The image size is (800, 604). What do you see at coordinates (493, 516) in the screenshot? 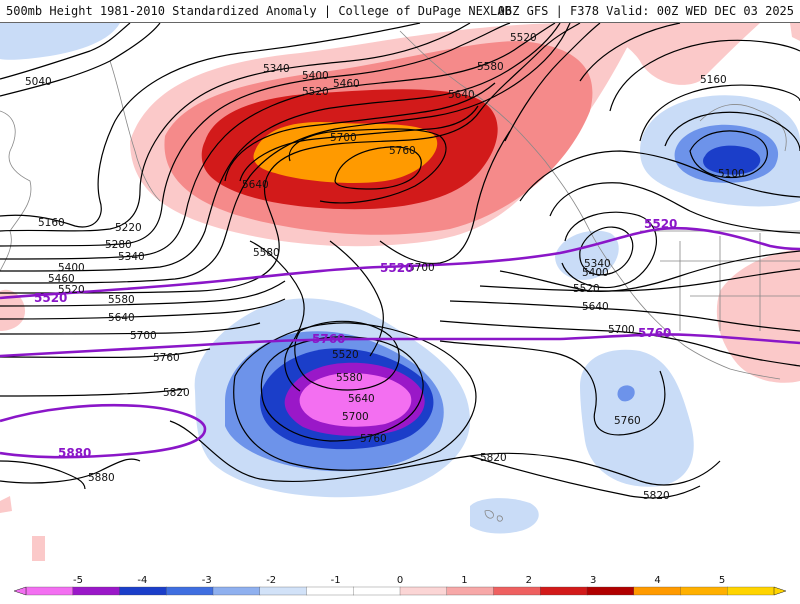
I see `coast-hawaii` at bounding box center [493, 516].